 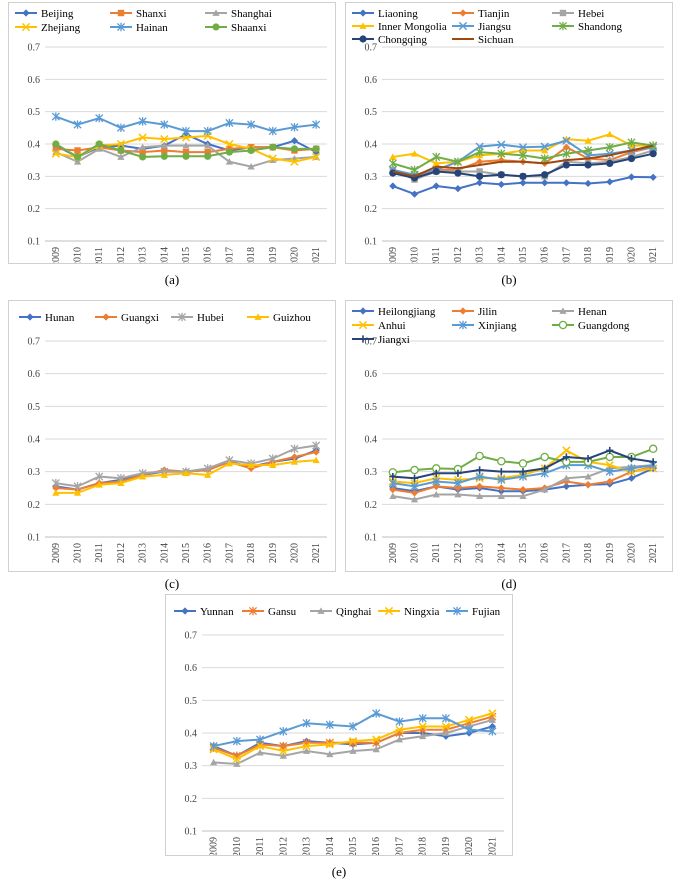 I want to click on legend-label: Hebei, so click(x=591, y=14).